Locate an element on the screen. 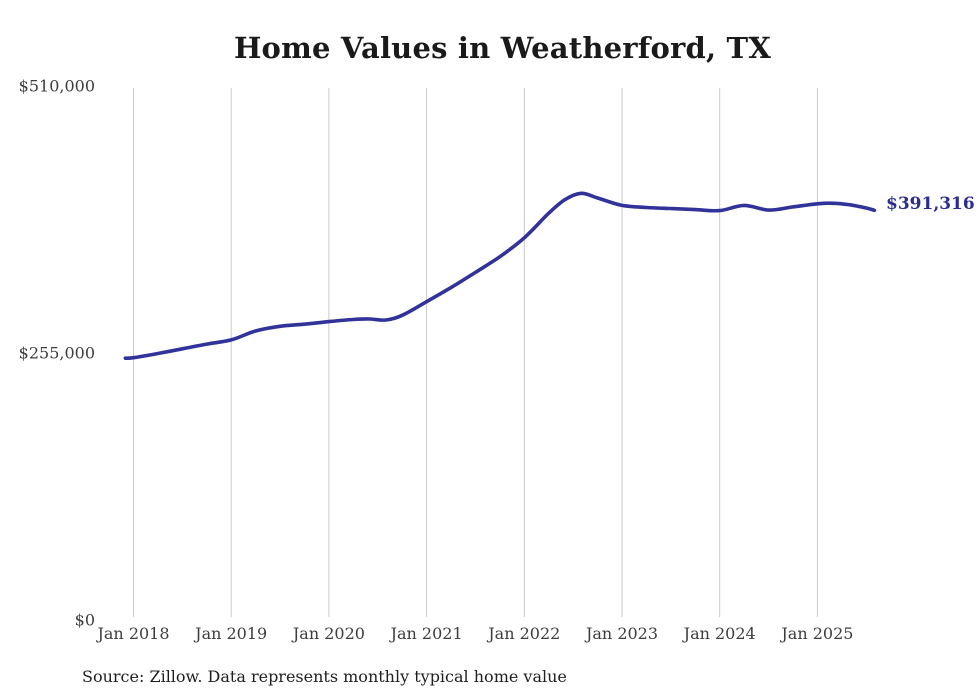 The height and width of the screenshot is (699, 980). x-axis-tick-label: Jan 2020 is located at coordinates (328, 633).